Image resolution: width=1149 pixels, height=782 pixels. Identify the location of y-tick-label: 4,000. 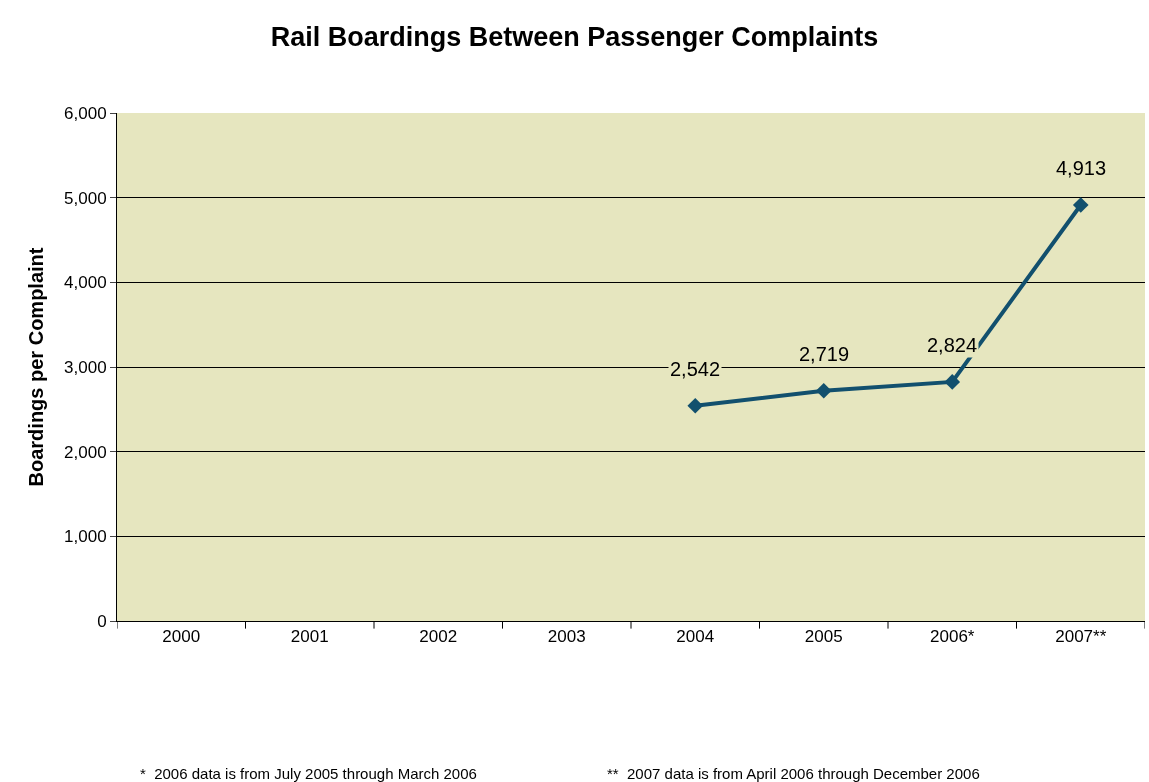
(85, 283).